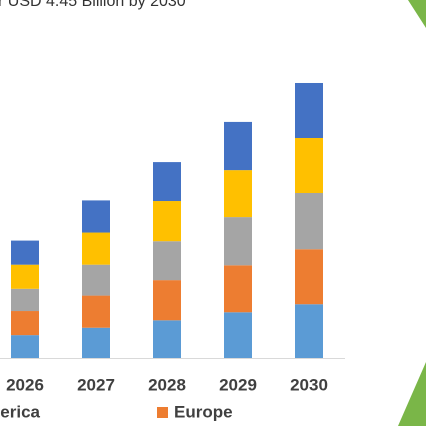 The width and height of the screenshot is (426, 426). Describe the element at coordinates (162, 412) in the screenshot. I see `legend-swatch` at that location.